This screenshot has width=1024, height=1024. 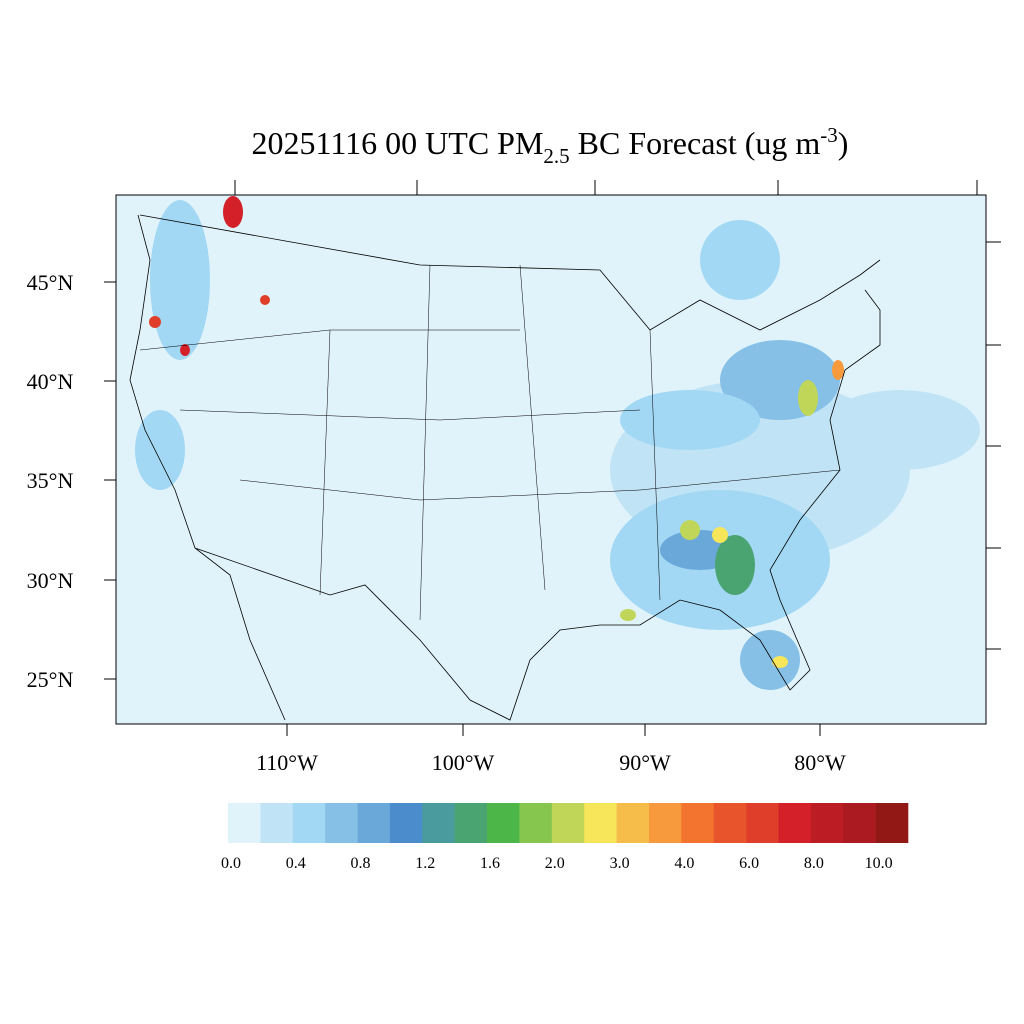 I want to click on lat-label: 35°N, so click(x=50, y=480).